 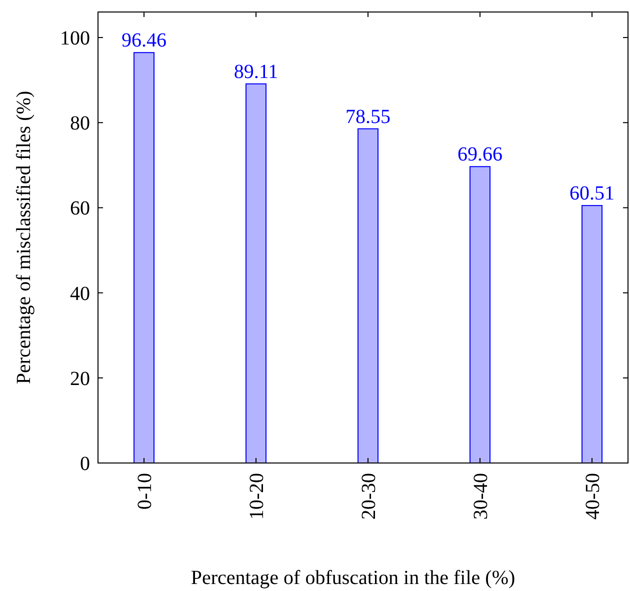 What do you see at coordinates (369, 496) in the screenshot?
I see `x-tick-label: 20-30` at bounding box center [369, 496].